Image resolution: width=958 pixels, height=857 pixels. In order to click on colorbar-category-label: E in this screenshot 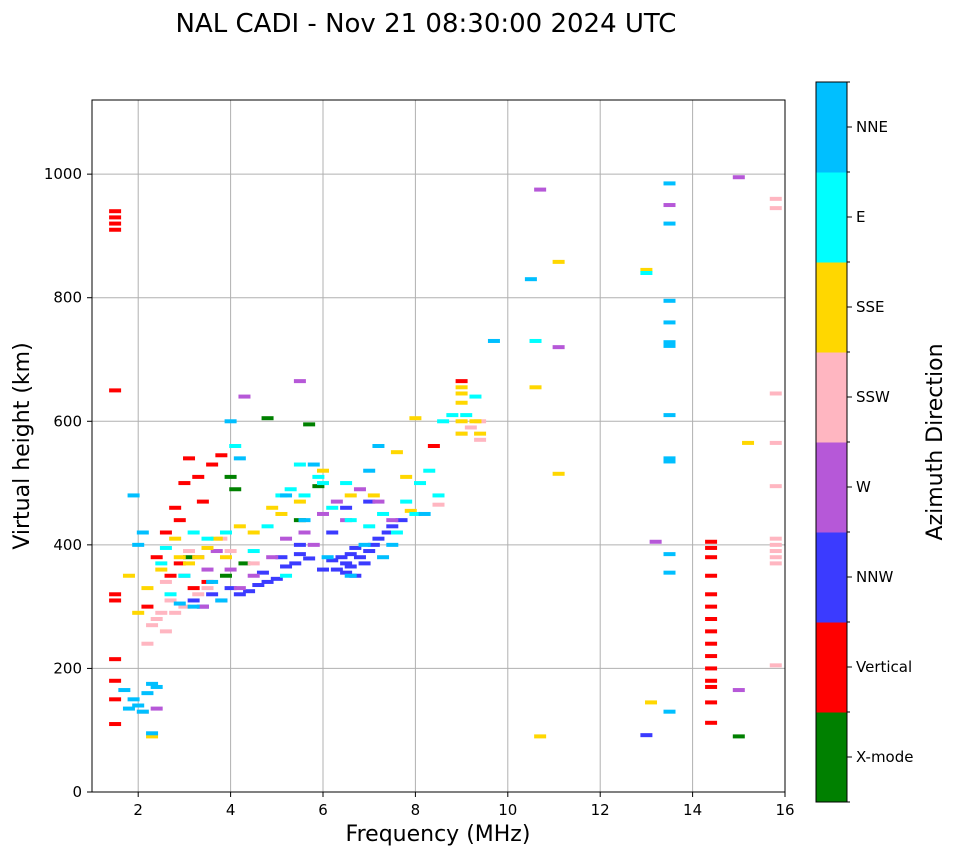, I will do `click(860, 217)`.